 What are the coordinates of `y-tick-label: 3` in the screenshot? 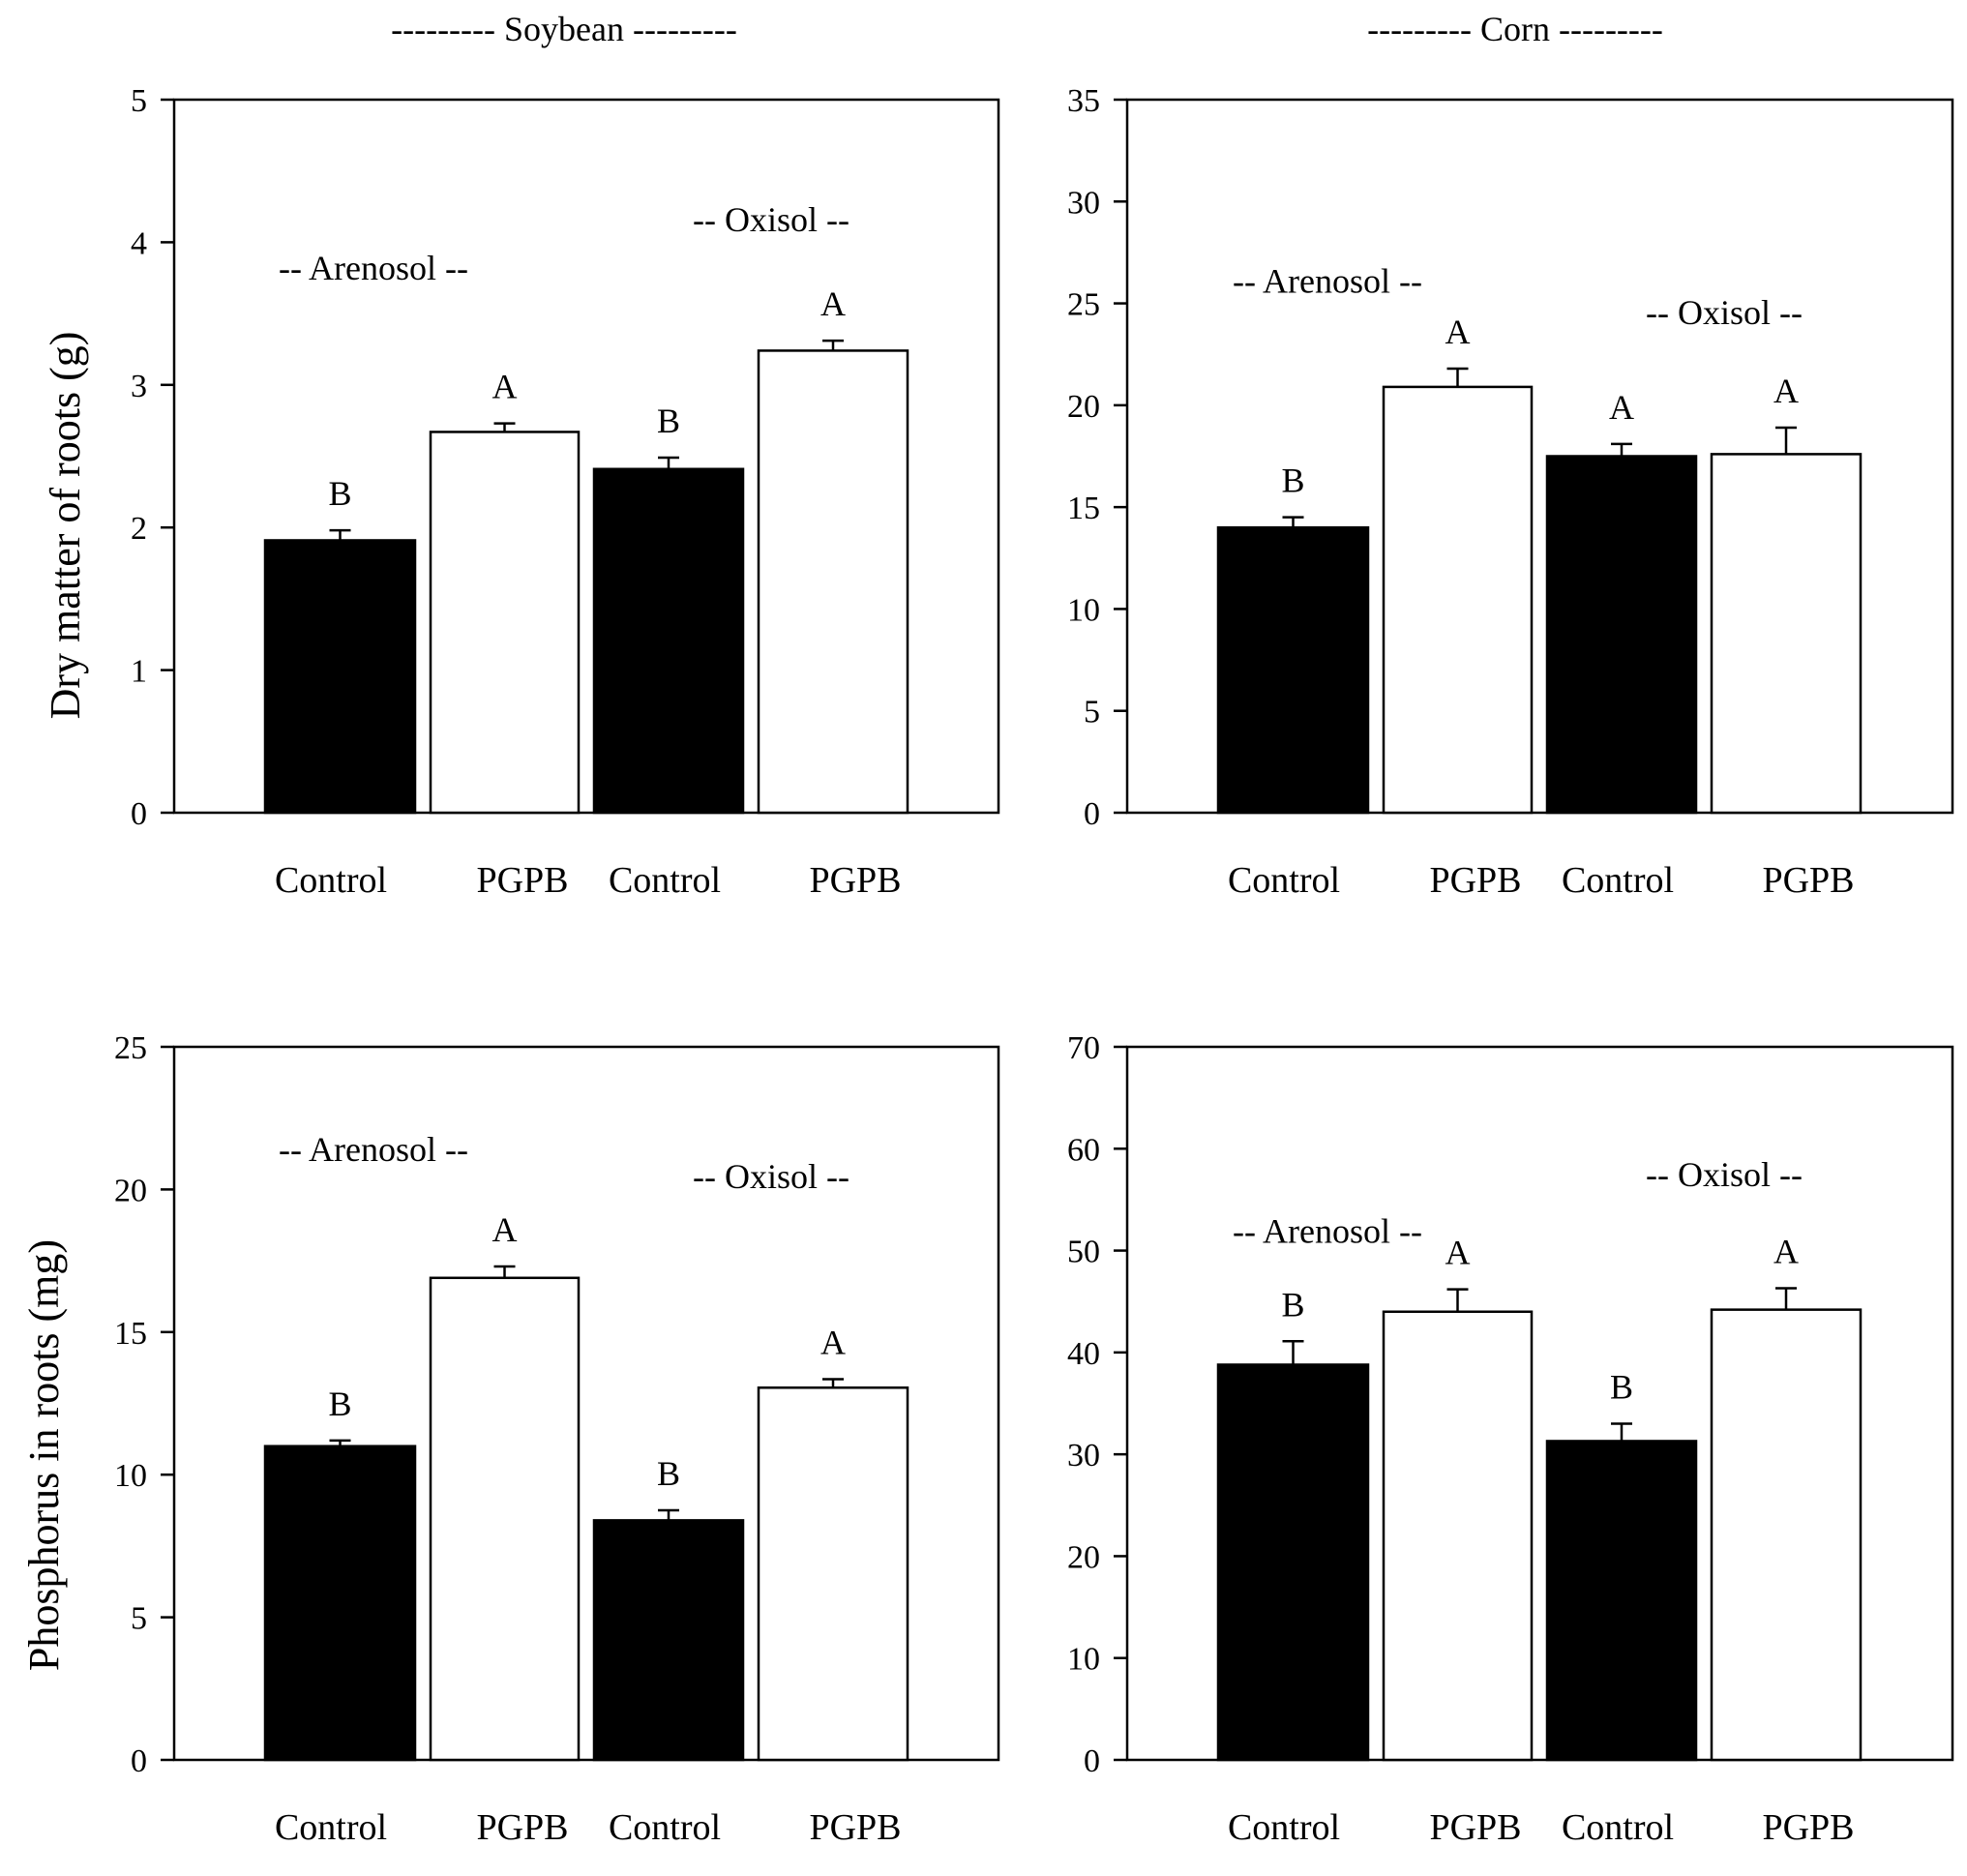 It's located at (139, 386).